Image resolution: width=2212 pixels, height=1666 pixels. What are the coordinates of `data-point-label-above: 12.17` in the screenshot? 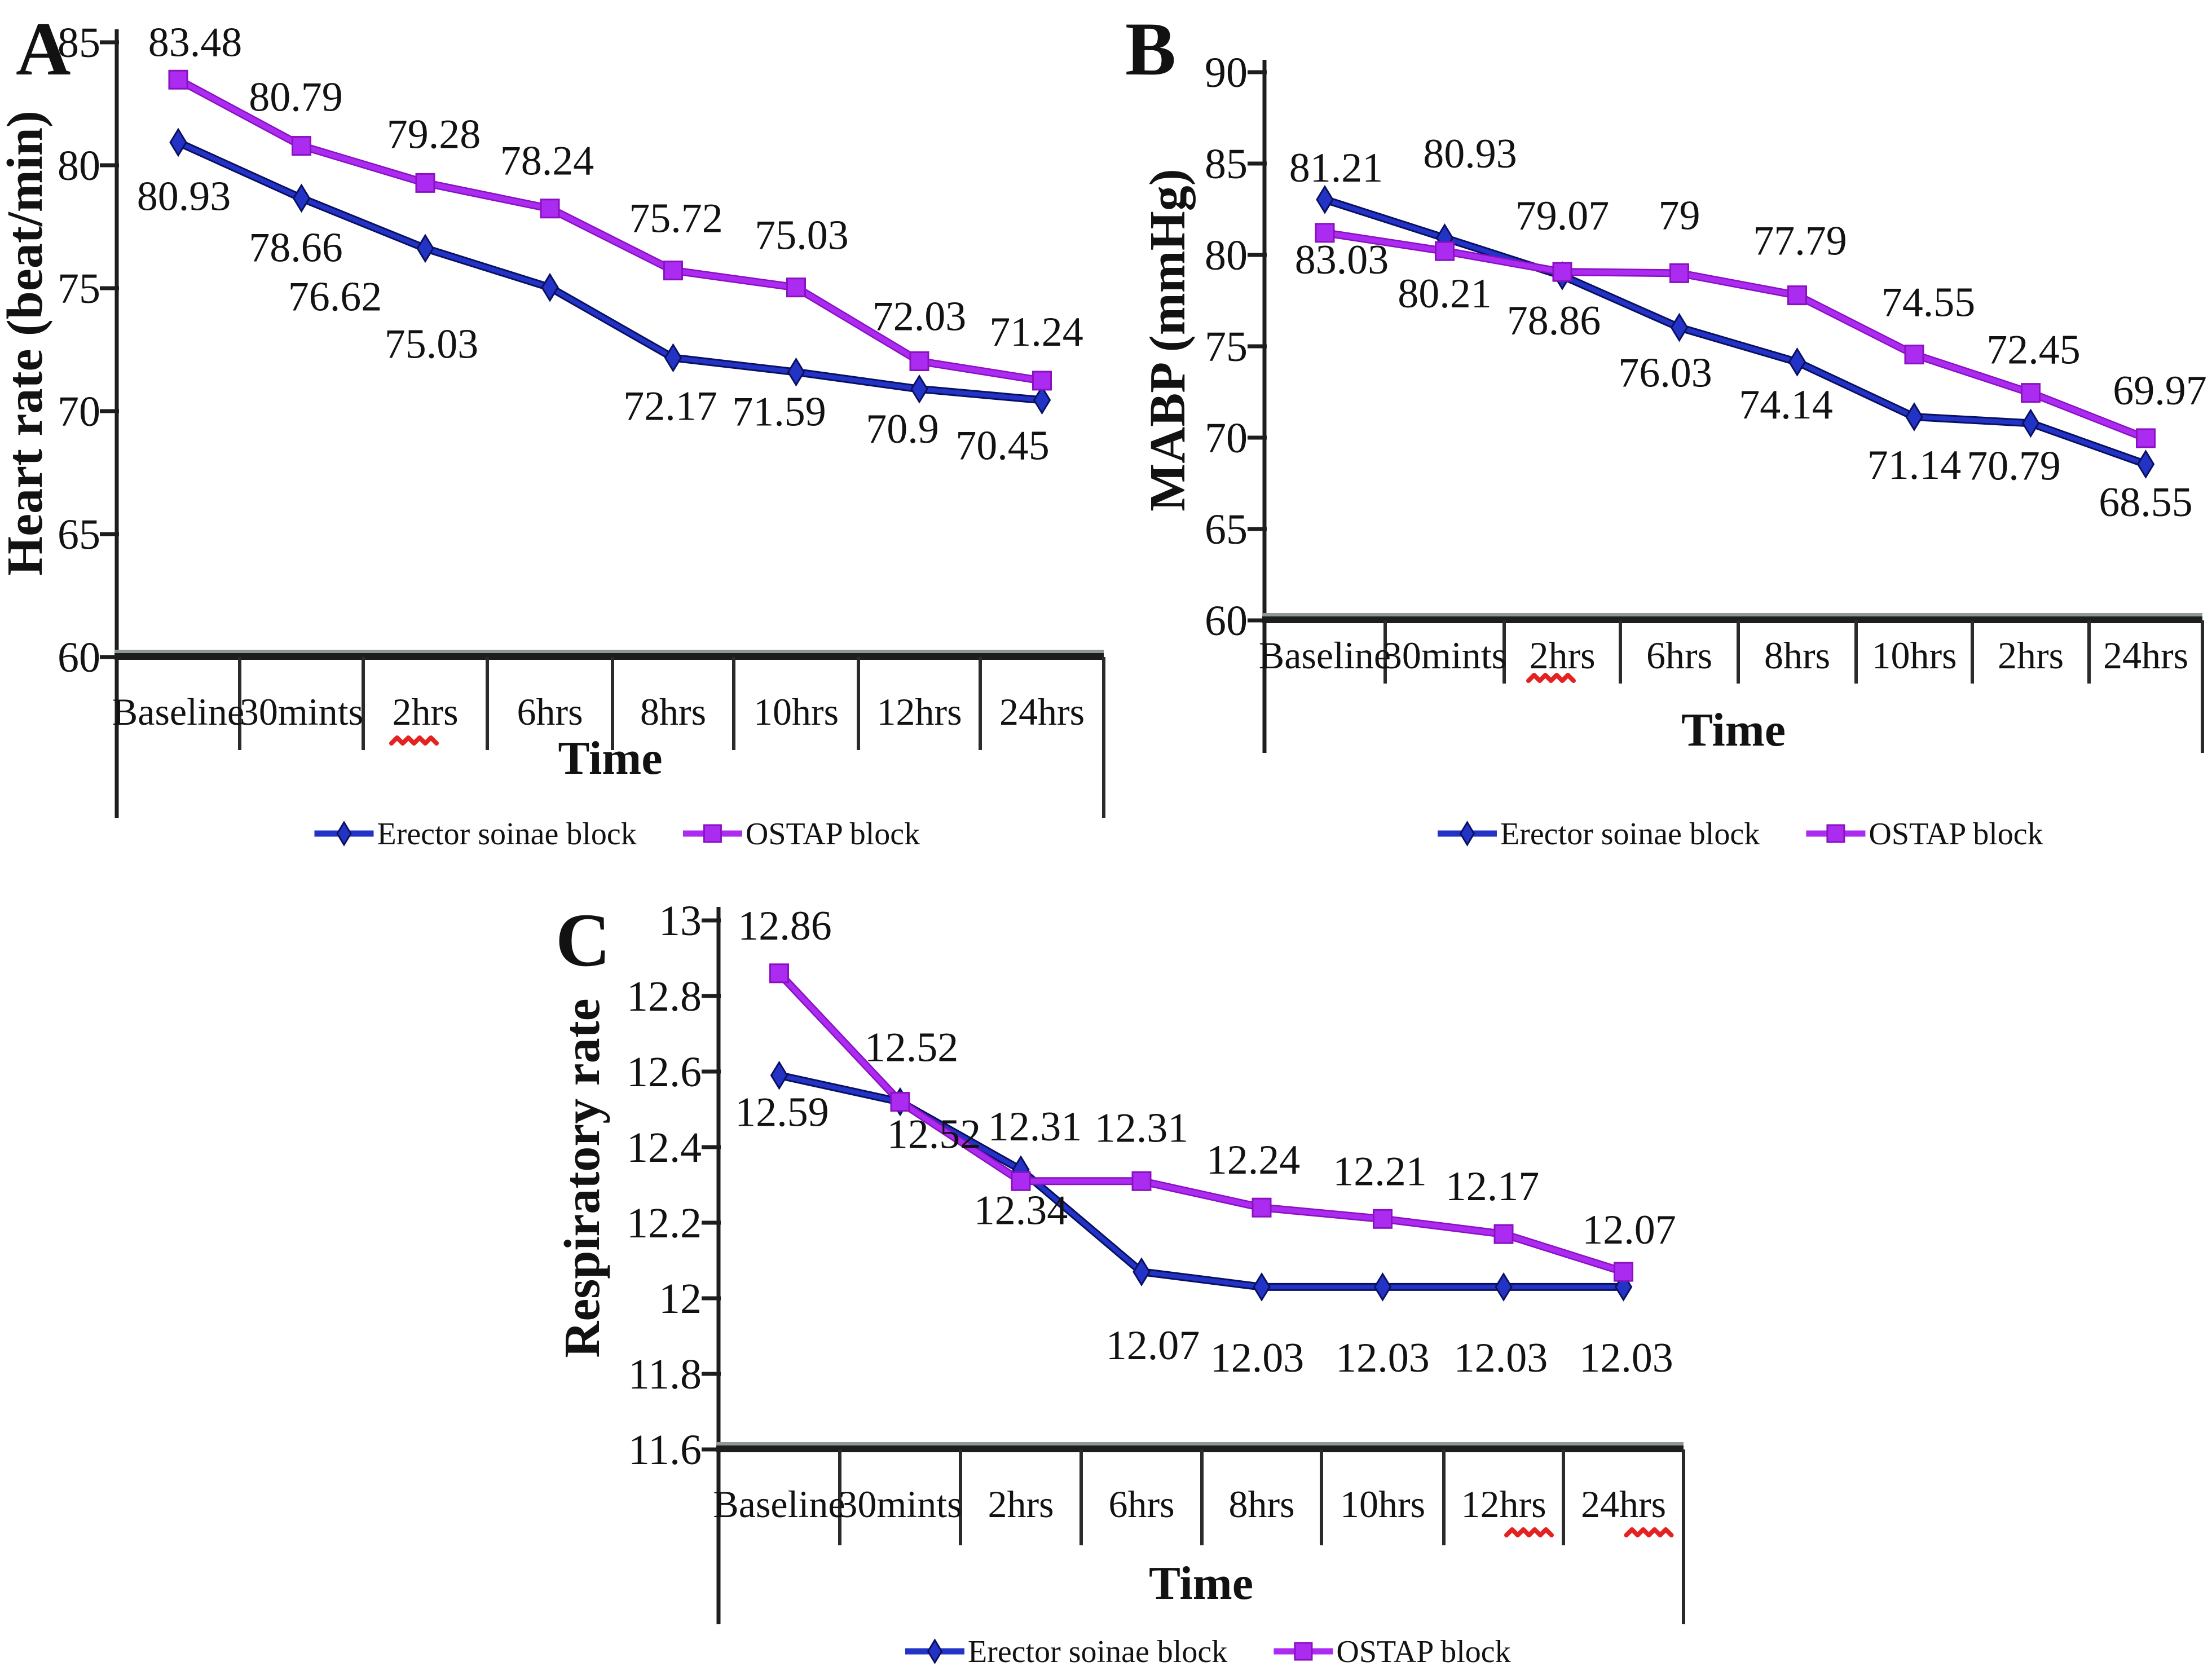 It's located at (1493, 1186).